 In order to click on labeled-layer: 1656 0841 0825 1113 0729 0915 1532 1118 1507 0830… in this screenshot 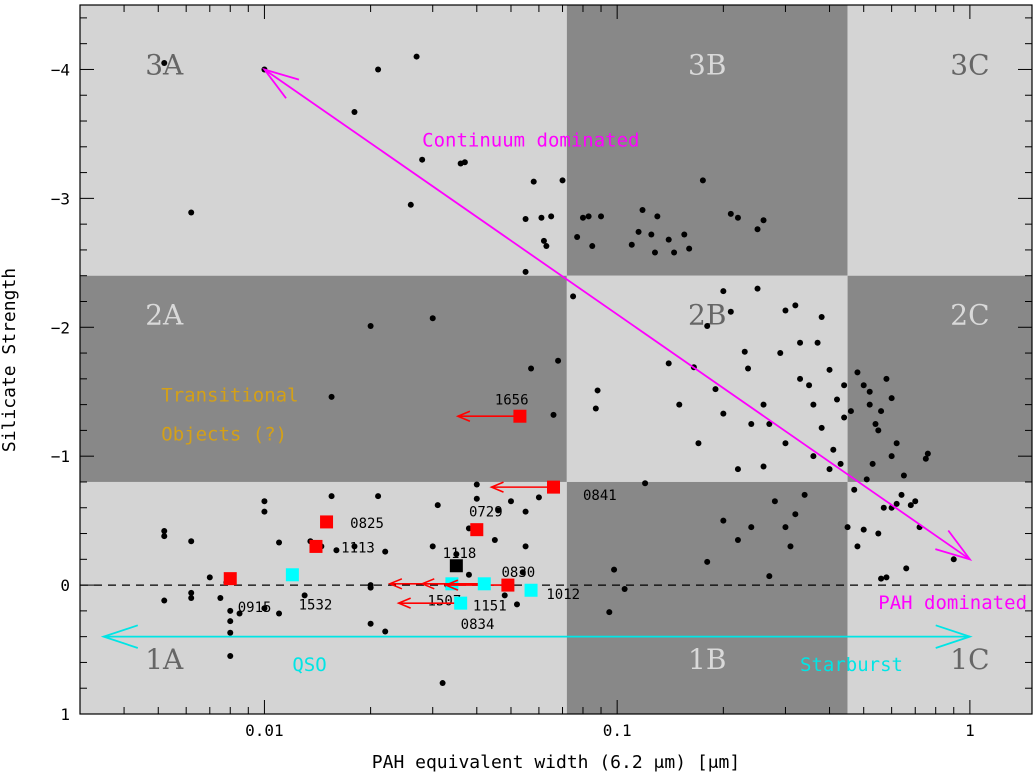, I will do `click(420, 512)`.